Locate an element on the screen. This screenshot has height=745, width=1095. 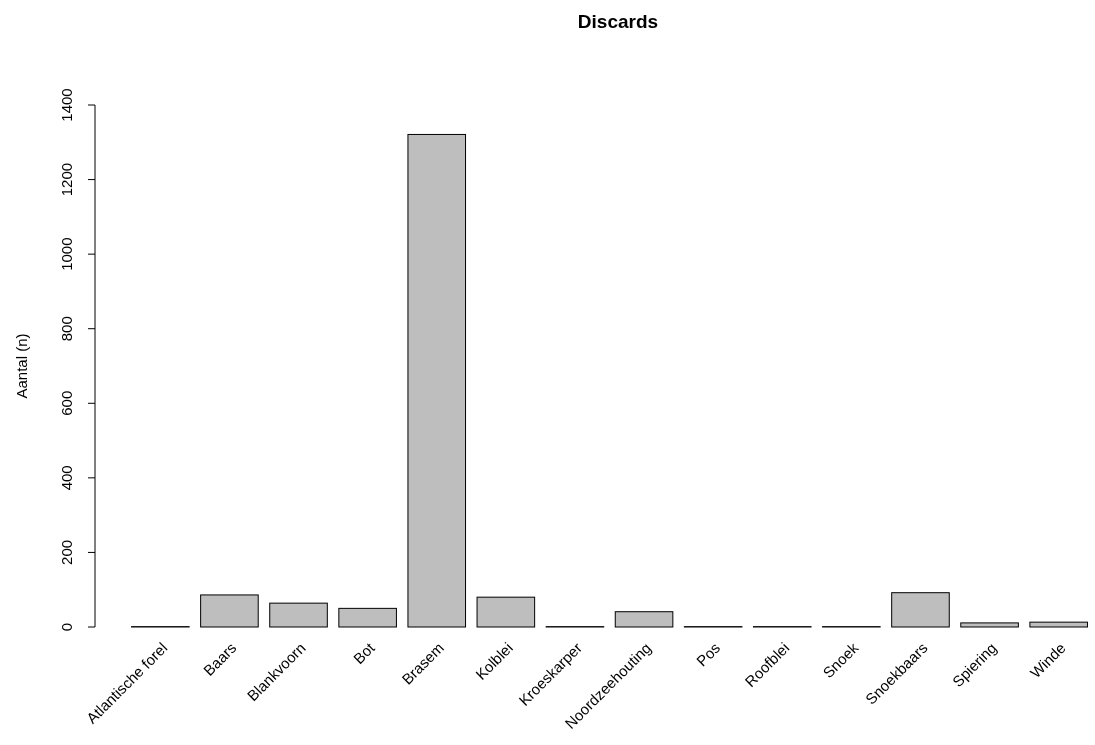
y-tick-label: 800 is located at coordinates (66, 329).